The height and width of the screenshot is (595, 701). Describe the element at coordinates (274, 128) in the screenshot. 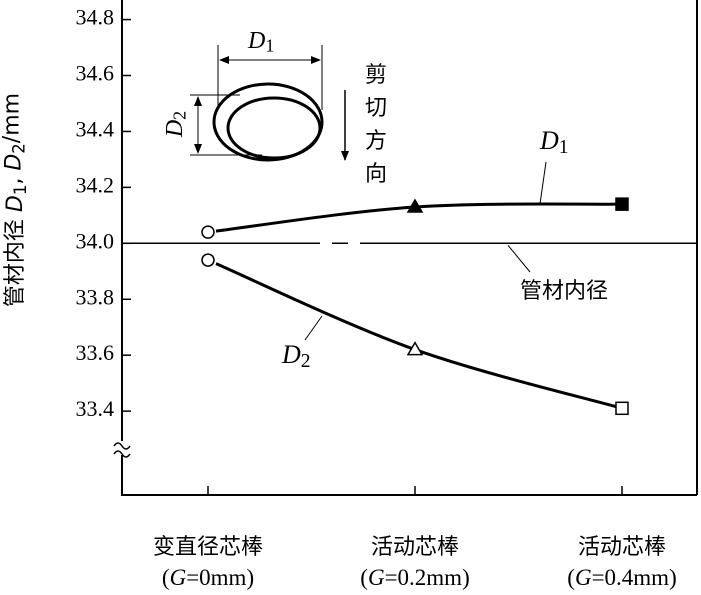

I see `tube-inner` at that location.